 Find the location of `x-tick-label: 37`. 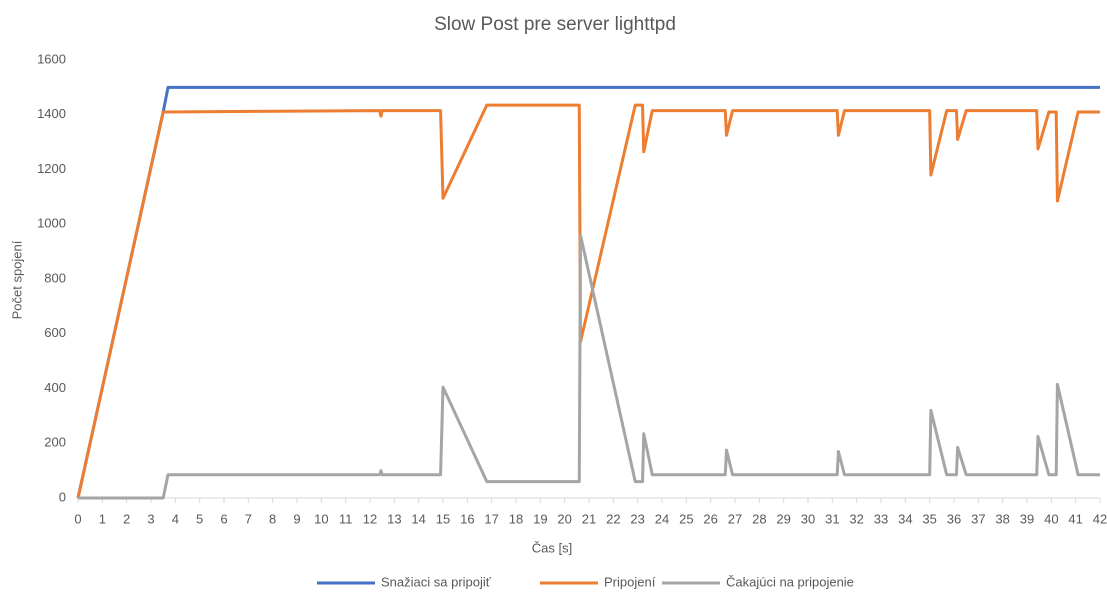

x-tick-label: 37 is located at coordinates (978, 518).